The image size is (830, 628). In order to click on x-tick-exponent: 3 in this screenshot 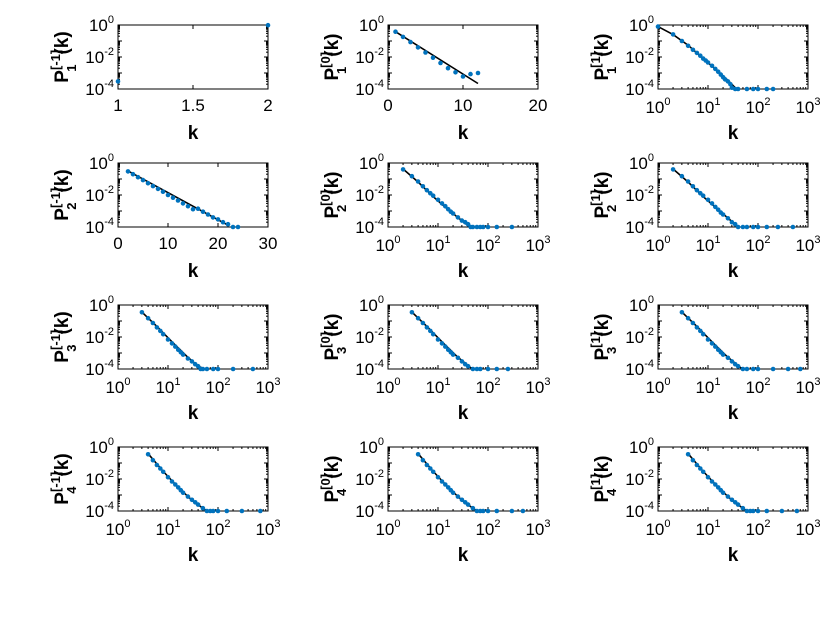, I will do `click(547, 240)`.